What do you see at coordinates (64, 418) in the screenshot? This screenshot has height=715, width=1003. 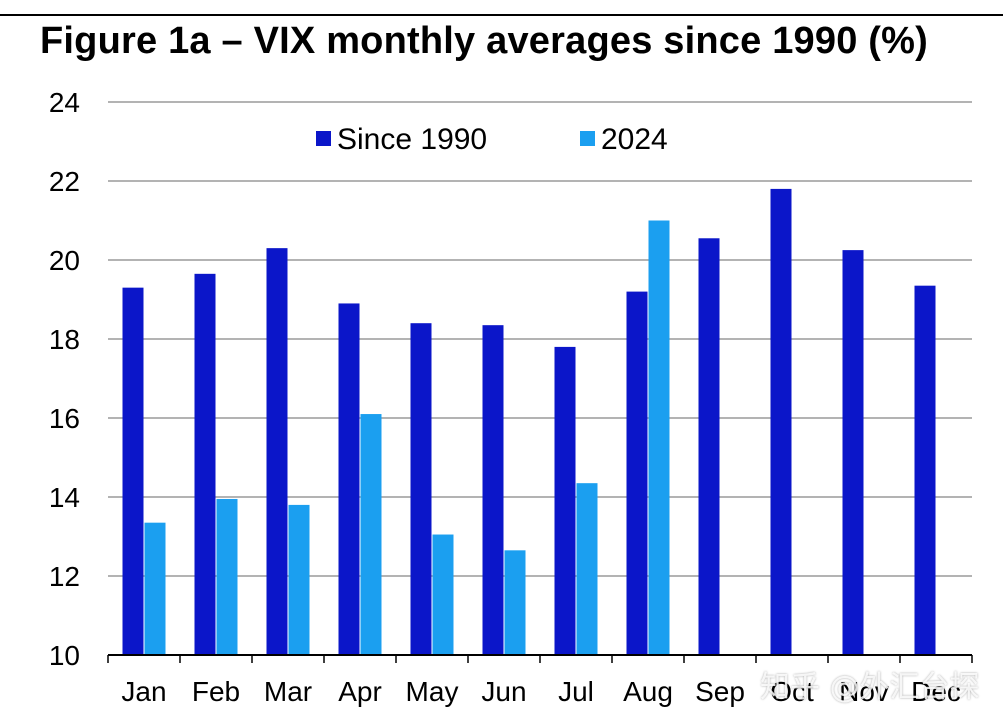 I see `y-tick-label: 16` at bounding box center [64, 418].